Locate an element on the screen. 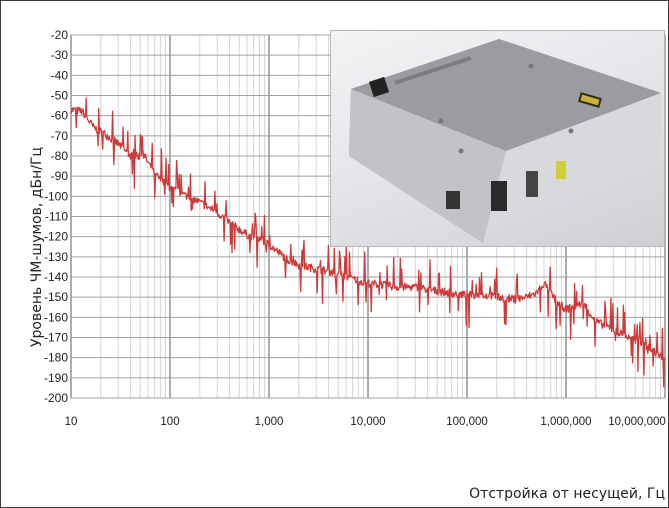  y-tick-label: -30 is located at coordinates (60, 55).